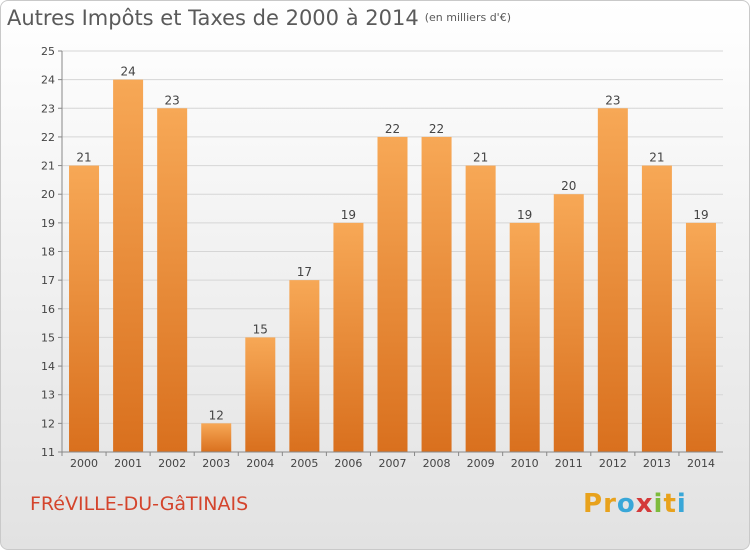 This screenshot has height=550, width=750. I want to click on bar-2004, so click(260, 394).